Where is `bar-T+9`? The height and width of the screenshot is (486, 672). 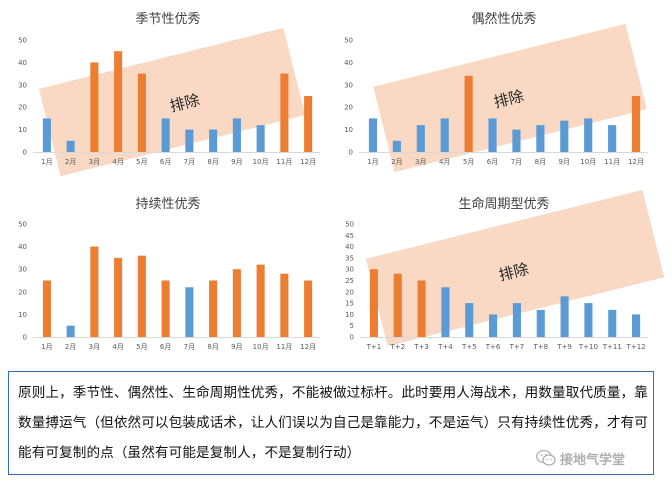 bar-T+9 is located at coordinates (564, 316).